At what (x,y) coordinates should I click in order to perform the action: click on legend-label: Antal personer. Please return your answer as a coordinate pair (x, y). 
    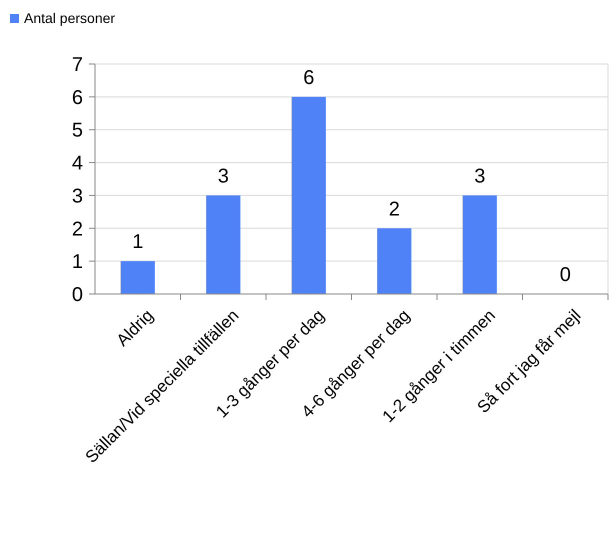
    Looking at the image, I should click on (70, 18).